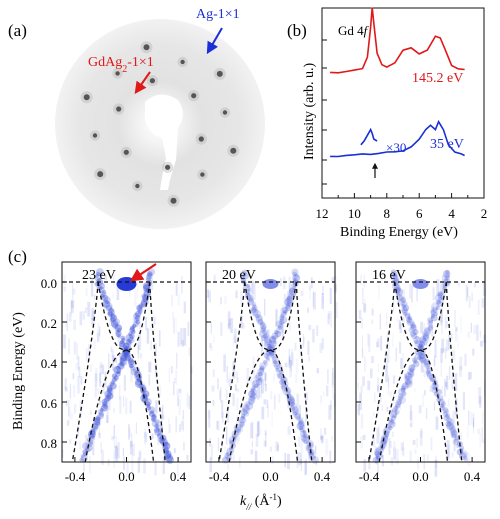 Image resolution: width=500 pixels, height=519 pixels. Describe the element at coordinates (484, 213) in the screenshot. I see `b-xtick-label: 2` at that location.